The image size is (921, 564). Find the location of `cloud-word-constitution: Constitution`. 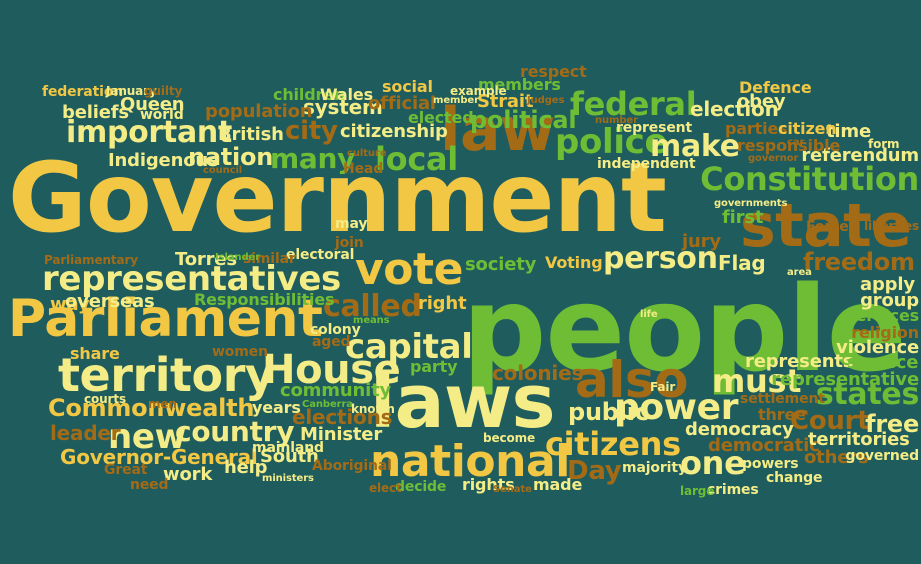

cloud-word-constitution: Constitution is located at coordinates (809, 179).